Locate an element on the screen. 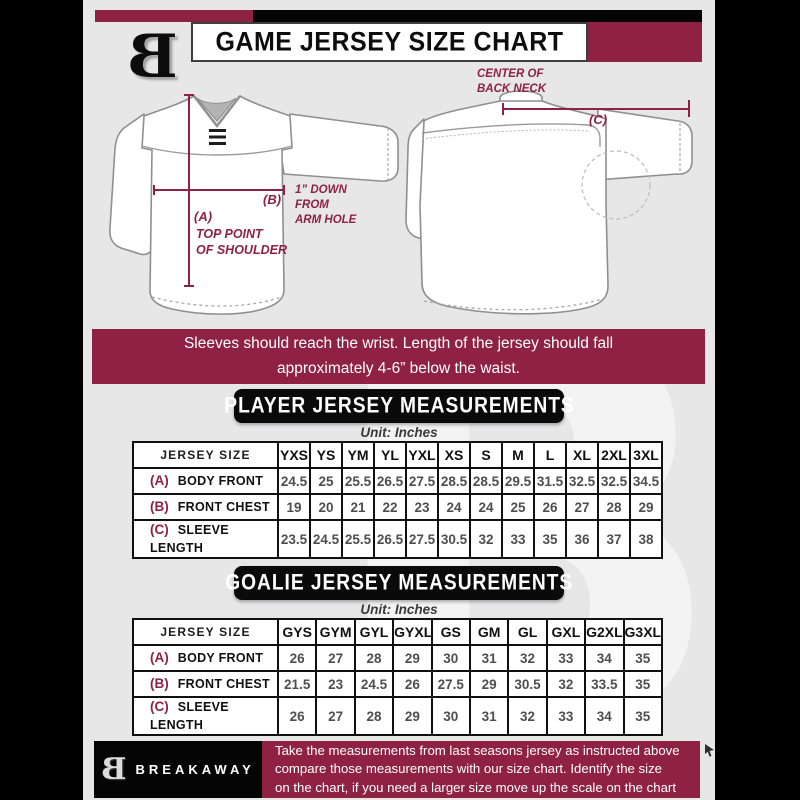 The image size is (800, 800). goalie-section-title-text: GOALIE JERSEY MEASUREMENTS is located at coordinates (399, 582).